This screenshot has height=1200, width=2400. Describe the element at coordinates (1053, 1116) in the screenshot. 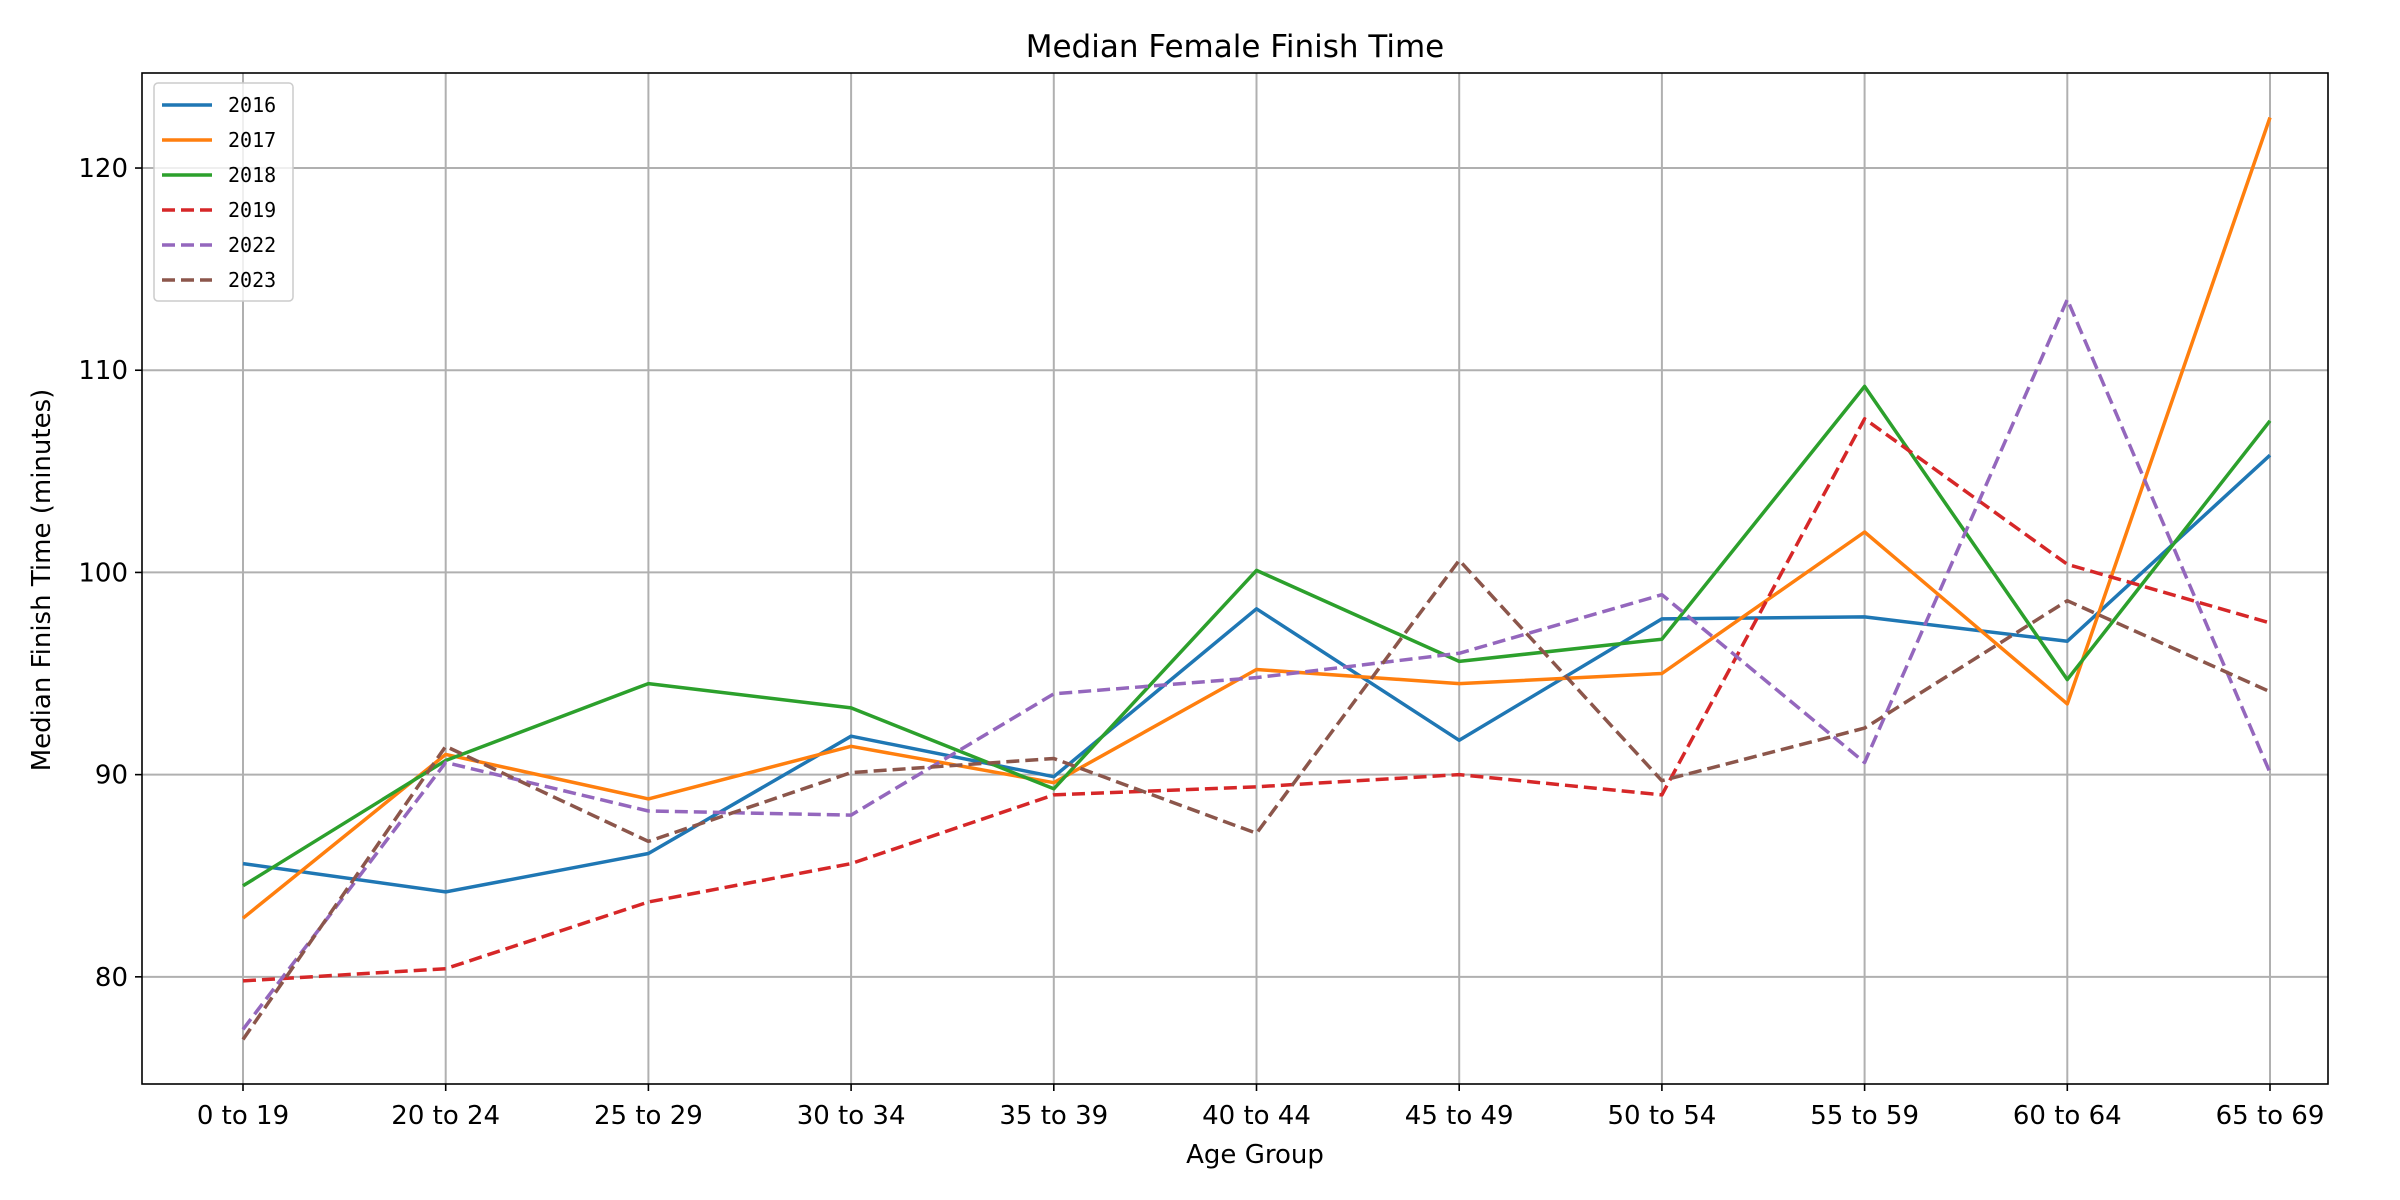

I see `x-tick-label: 35 to 39` at that location.